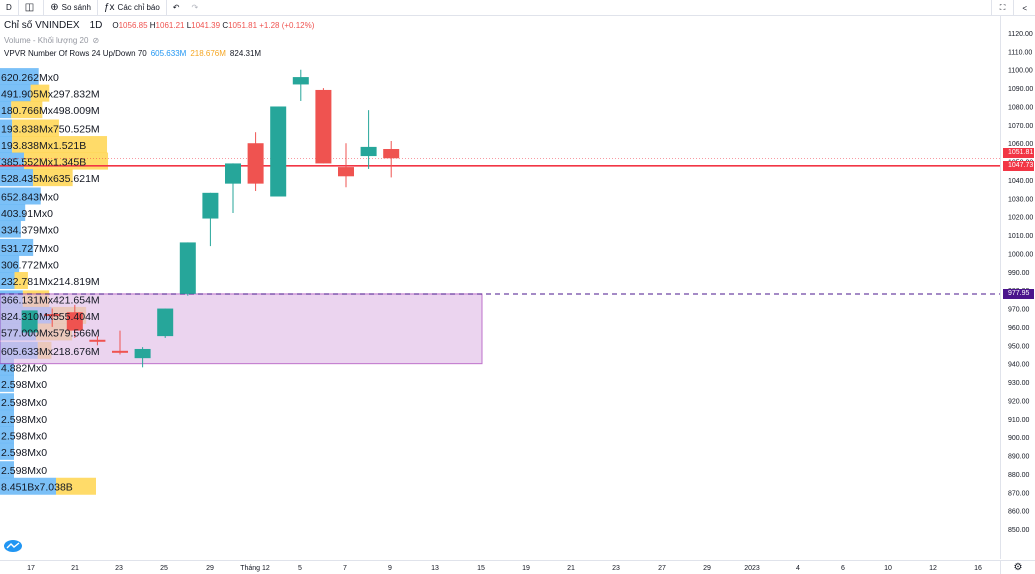 The width and height of the screenshot is (1035, 574). What do you see at coordinates (300, 568) in the screenshot?
I see `time-tick-label: 5` at bounding box center [300, 568].